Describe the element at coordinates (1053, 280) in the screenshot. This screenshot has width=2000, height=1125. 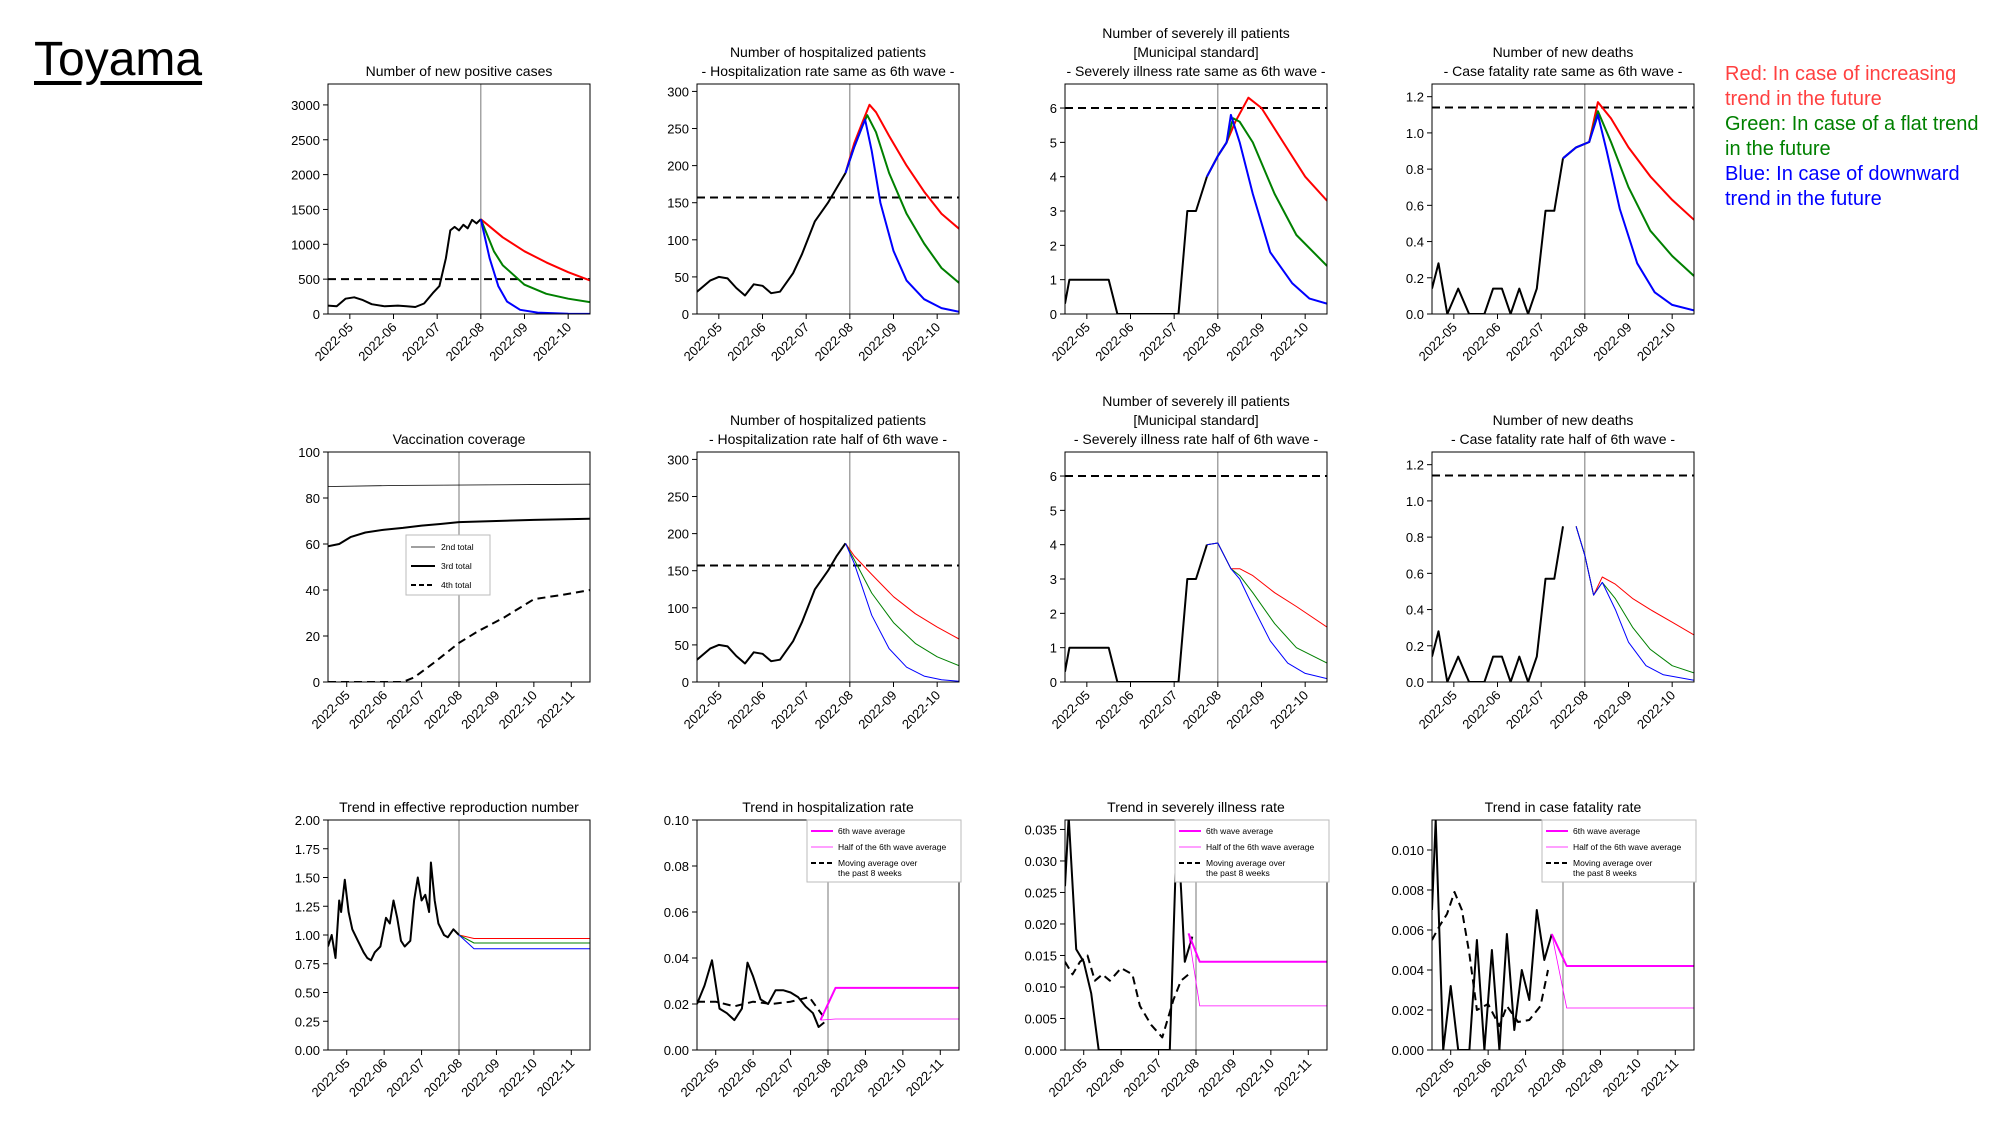
I see `y-tick-label: 1` at that location.